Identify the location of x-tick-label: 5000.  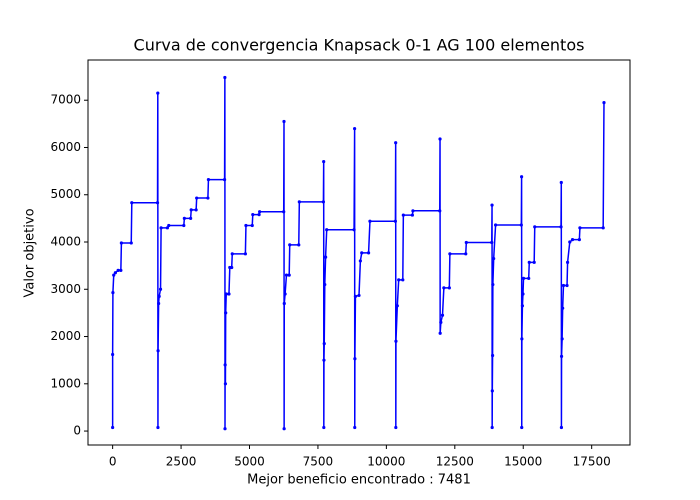
(249, 462).